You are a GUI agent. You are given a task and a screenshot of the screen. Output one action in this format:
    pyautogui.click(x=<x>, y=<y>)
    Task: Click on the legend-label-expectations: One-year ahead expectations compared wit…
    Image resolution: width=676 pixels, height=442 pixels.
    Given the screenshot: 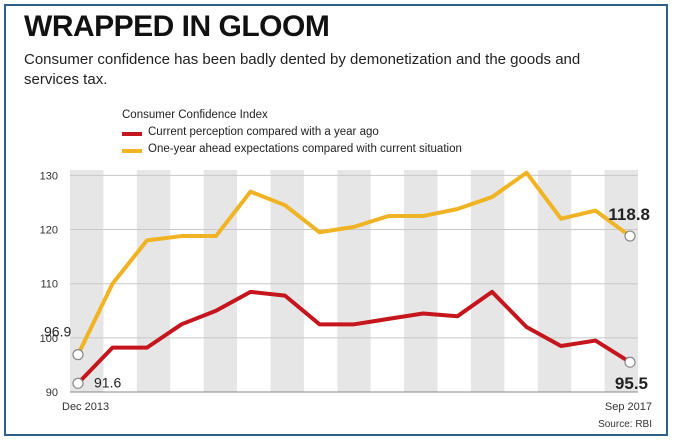 What is the action you would take?
    pyautogui.click(x=305, y=149)
    